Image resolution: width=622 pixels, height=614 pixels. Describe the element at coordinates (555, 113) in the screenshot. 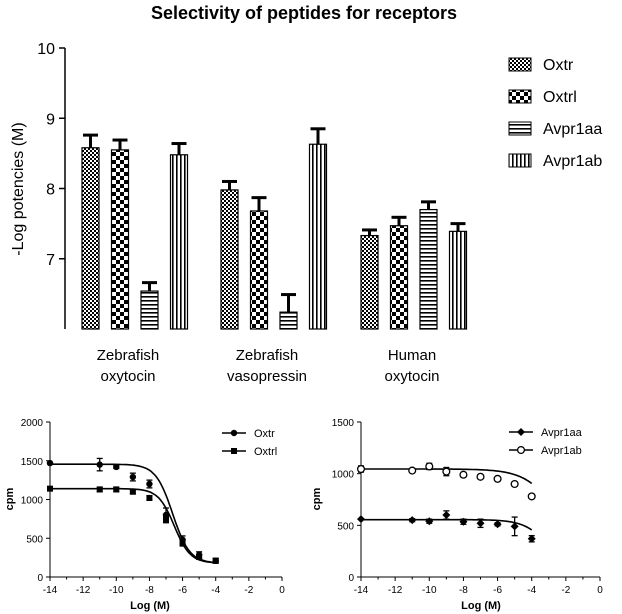

I see `bar-legend: Oxtr Oxtrl Avpr1aa Avpr1ab` at that location.